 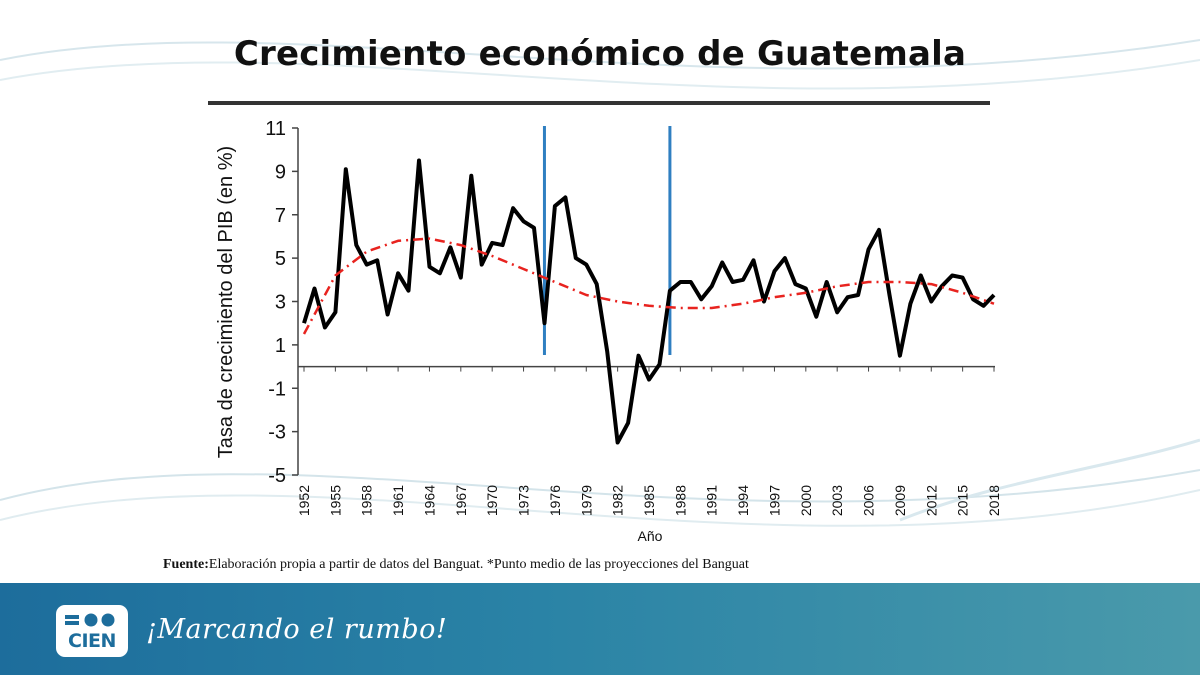 I want to click on x-tick-label: 1994, so click(x=743, y=500).